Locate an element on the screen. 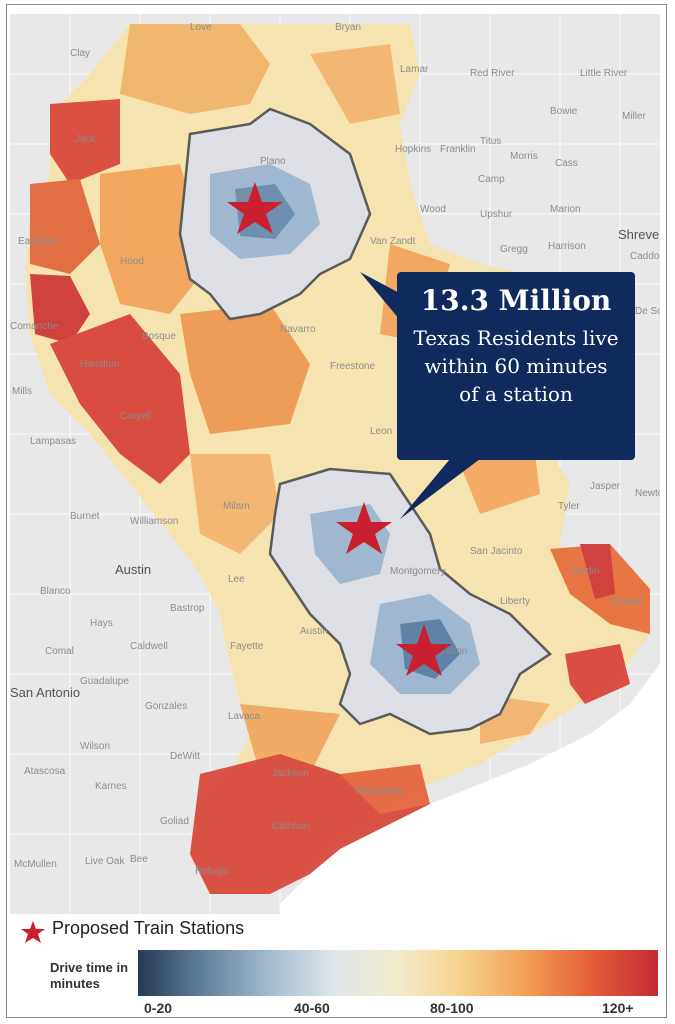  svg-text: Jackson is located at coordinates (290, 773).